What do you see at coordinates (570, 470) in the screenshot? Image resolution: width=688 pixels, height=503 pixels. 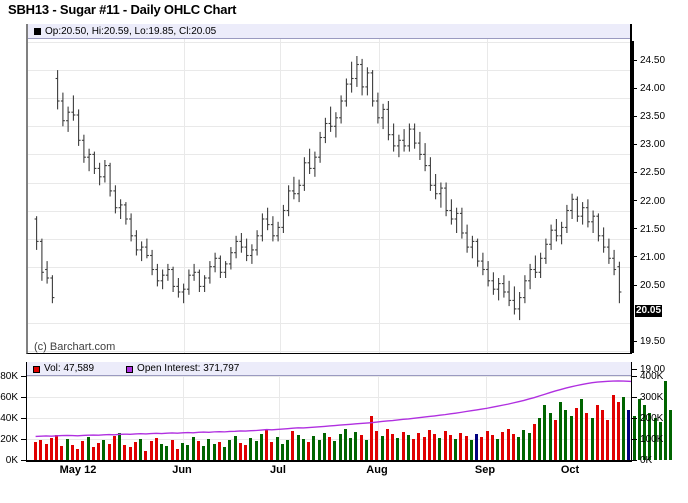 I see `date-tick-label: Oct` at bounding box center [570, 470].